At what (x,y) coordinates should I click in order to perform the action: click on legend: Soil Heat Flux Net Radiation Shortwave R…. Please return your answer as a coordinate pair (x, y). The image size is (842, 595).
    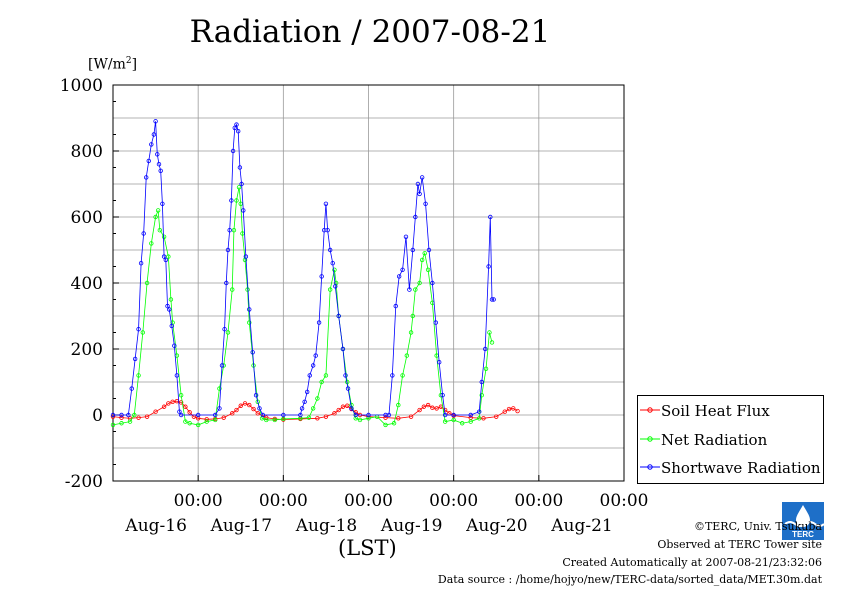
    Looking at the image, I should click on (730, 439).